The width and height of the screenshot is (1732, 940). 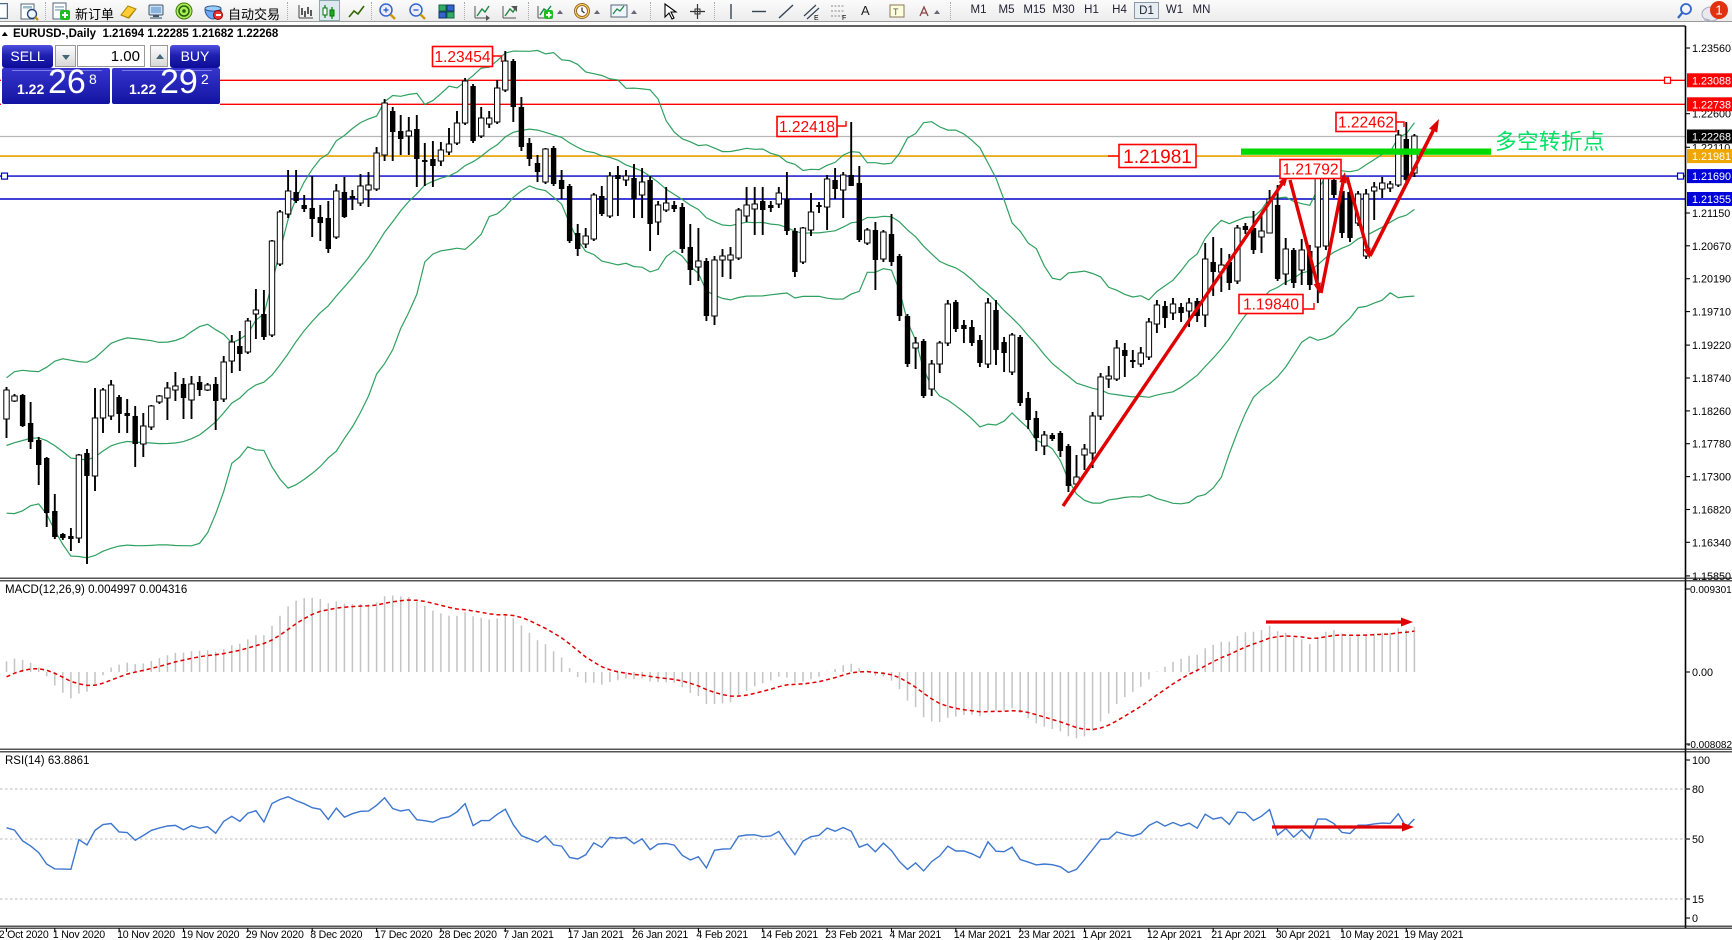 What do you see at coordinates (660, 934) in the screenshot?
I see `svg-text: 26 Jan 2021` at bounding box center [660, 934].